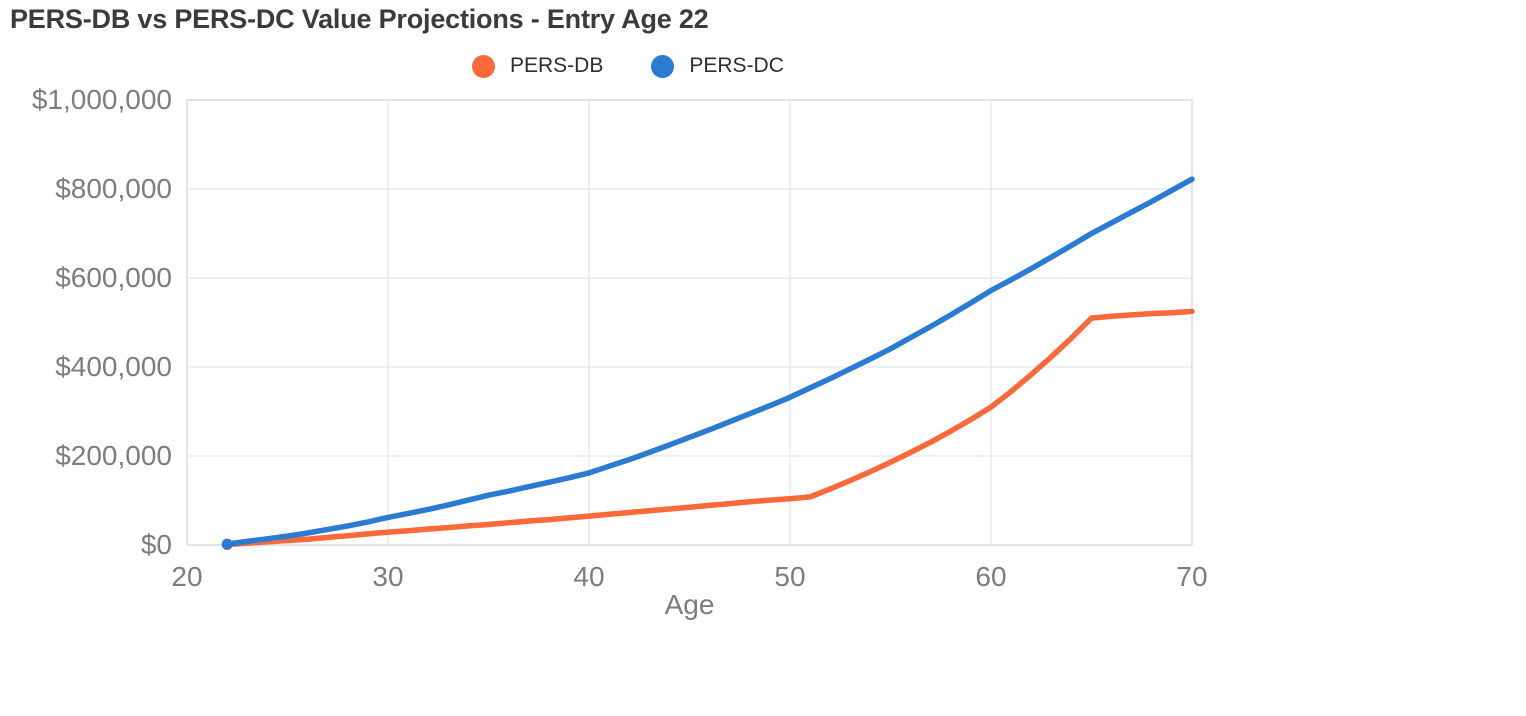 This screenshot has width=1526, height=716. Describe the element at coordinates (789, 576) in the screenshot. I see `x-tick-label: 50` at that location.